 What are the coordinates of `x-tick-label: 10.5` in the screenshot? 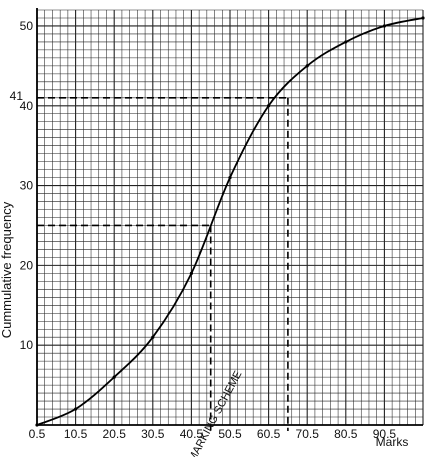 It's located at (76, 434).